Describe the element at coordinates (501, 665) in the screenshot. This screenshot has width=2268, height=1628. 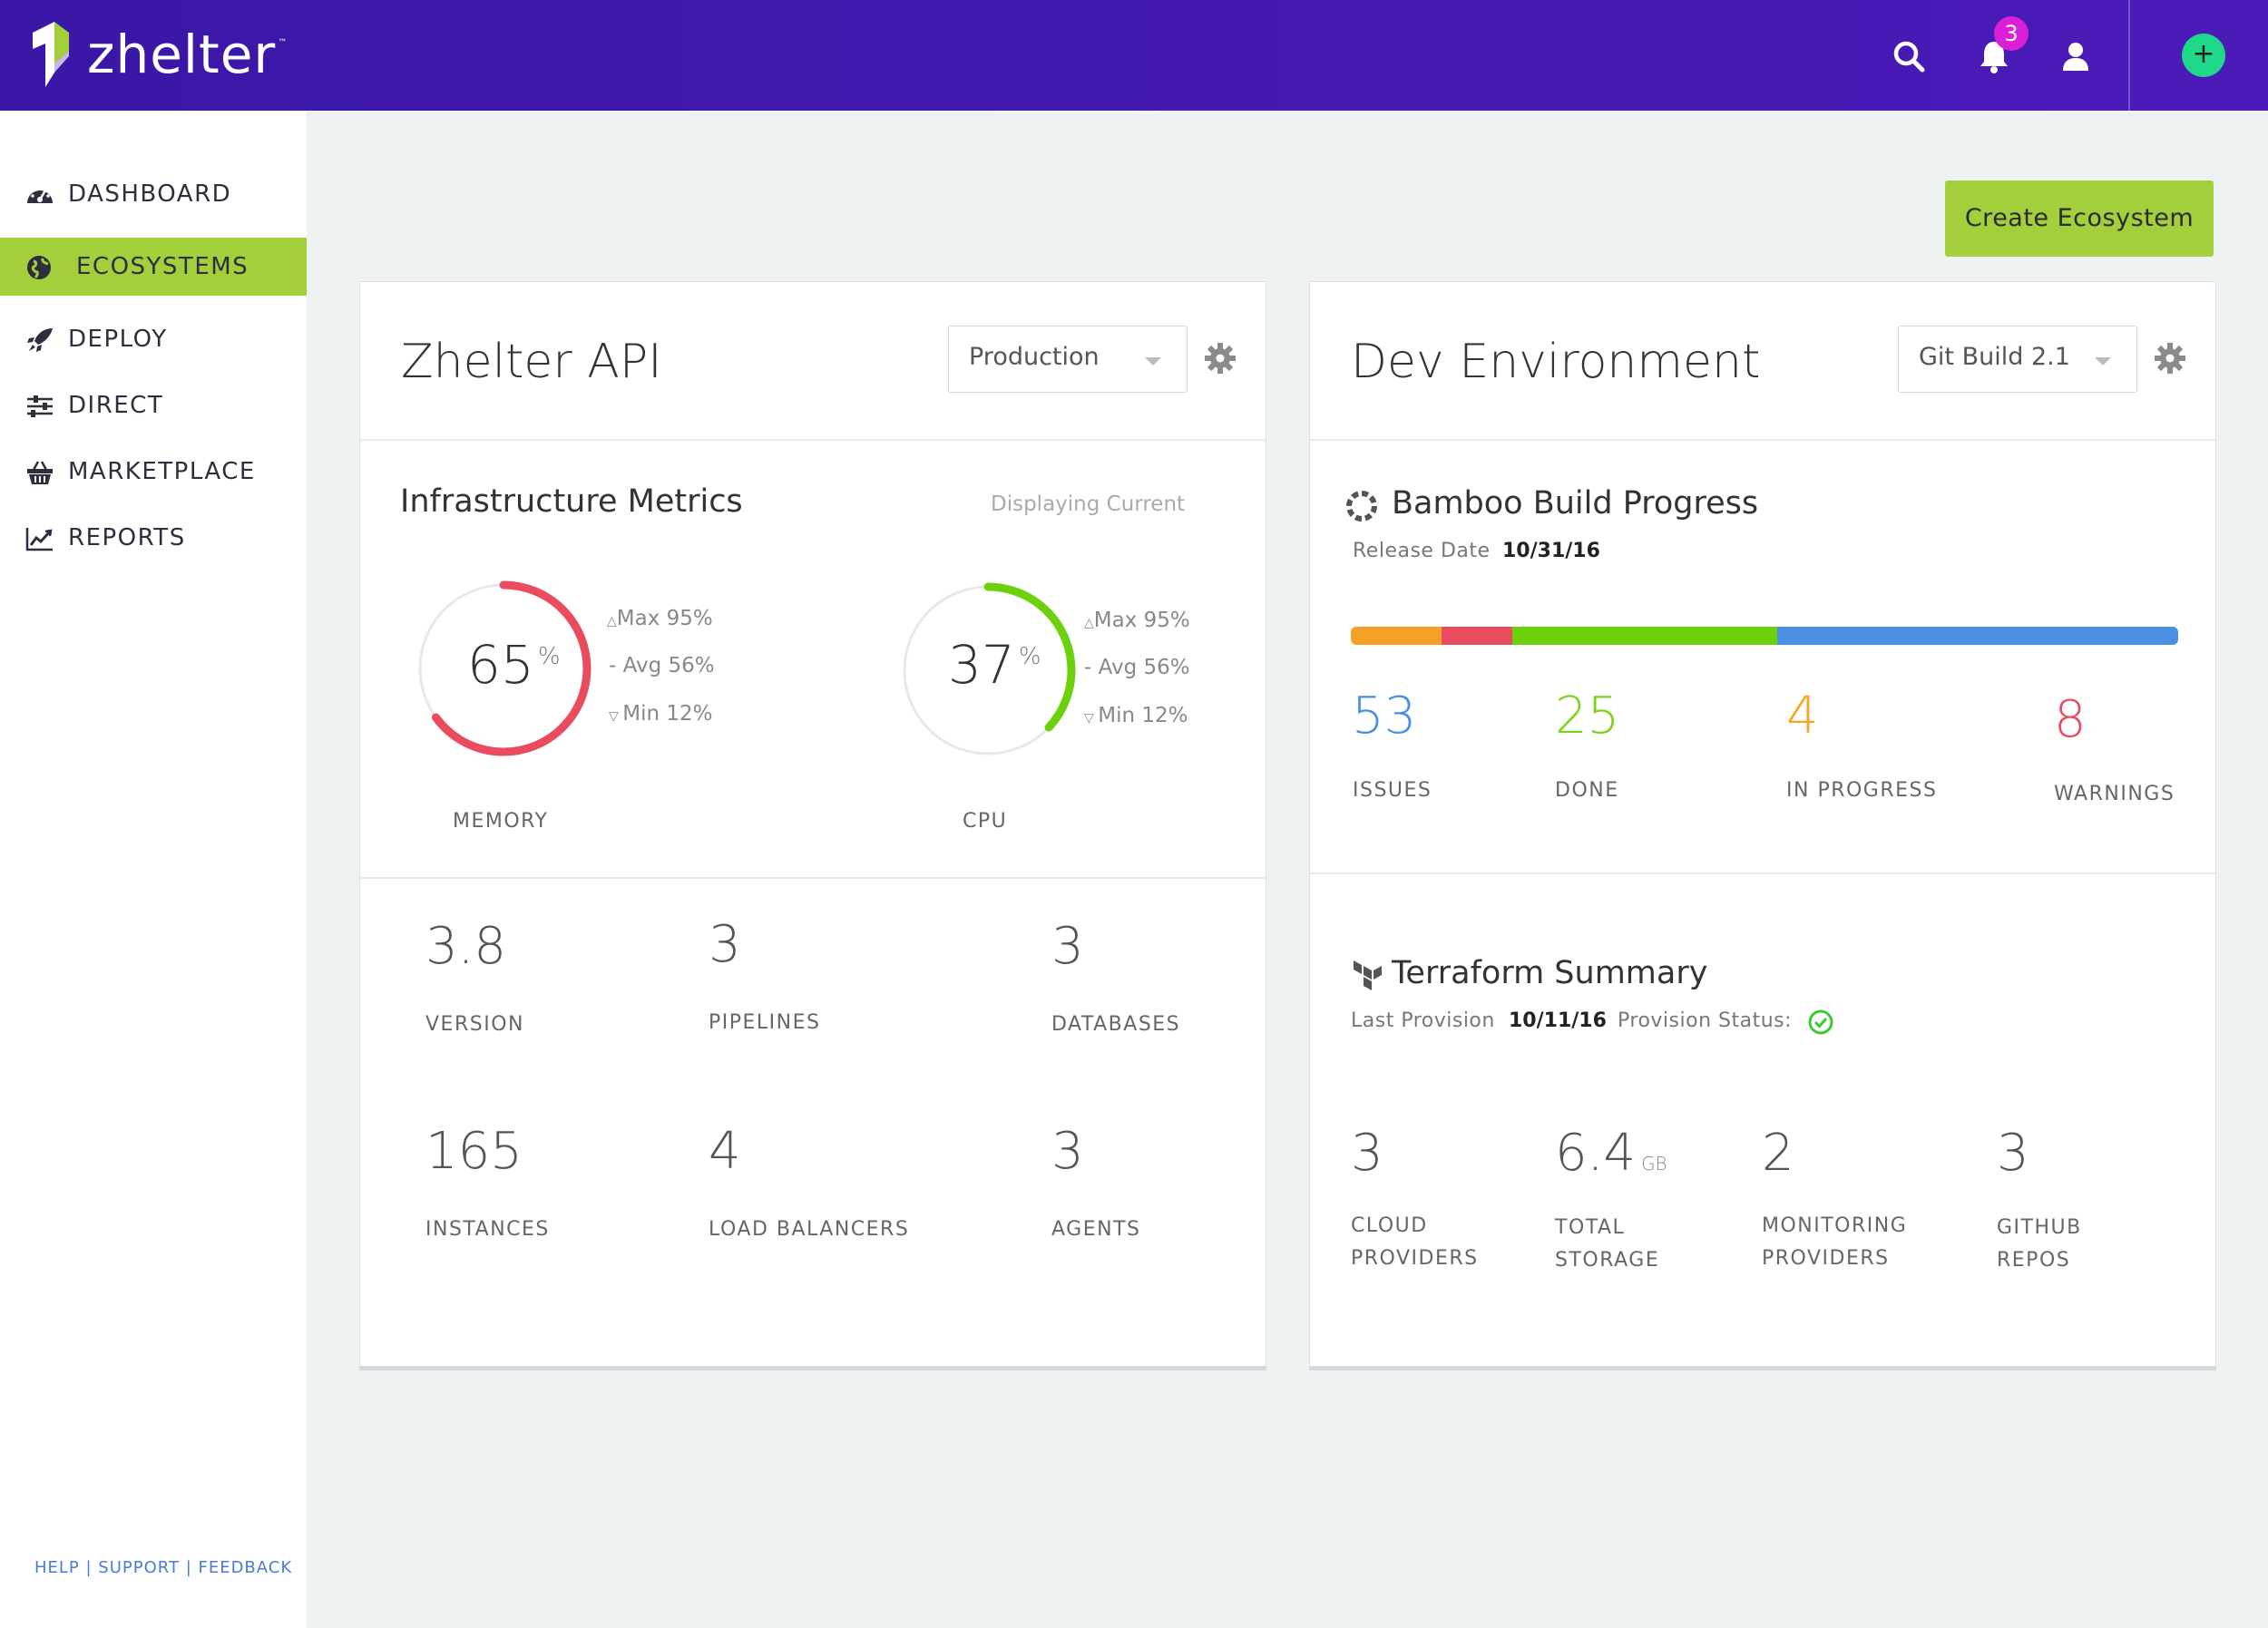
I see `memory-value-number: 65` at that location.